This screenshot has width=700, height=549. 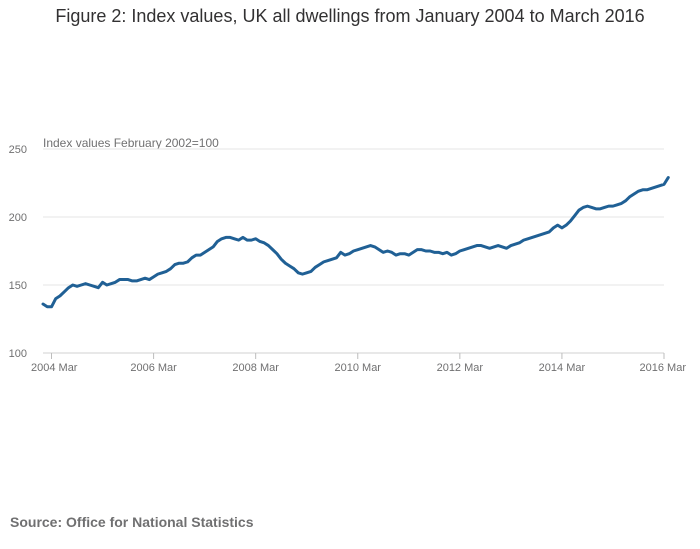 I want to click on source-note: Source: Office for National Statistics, so click(x=132, y=522).